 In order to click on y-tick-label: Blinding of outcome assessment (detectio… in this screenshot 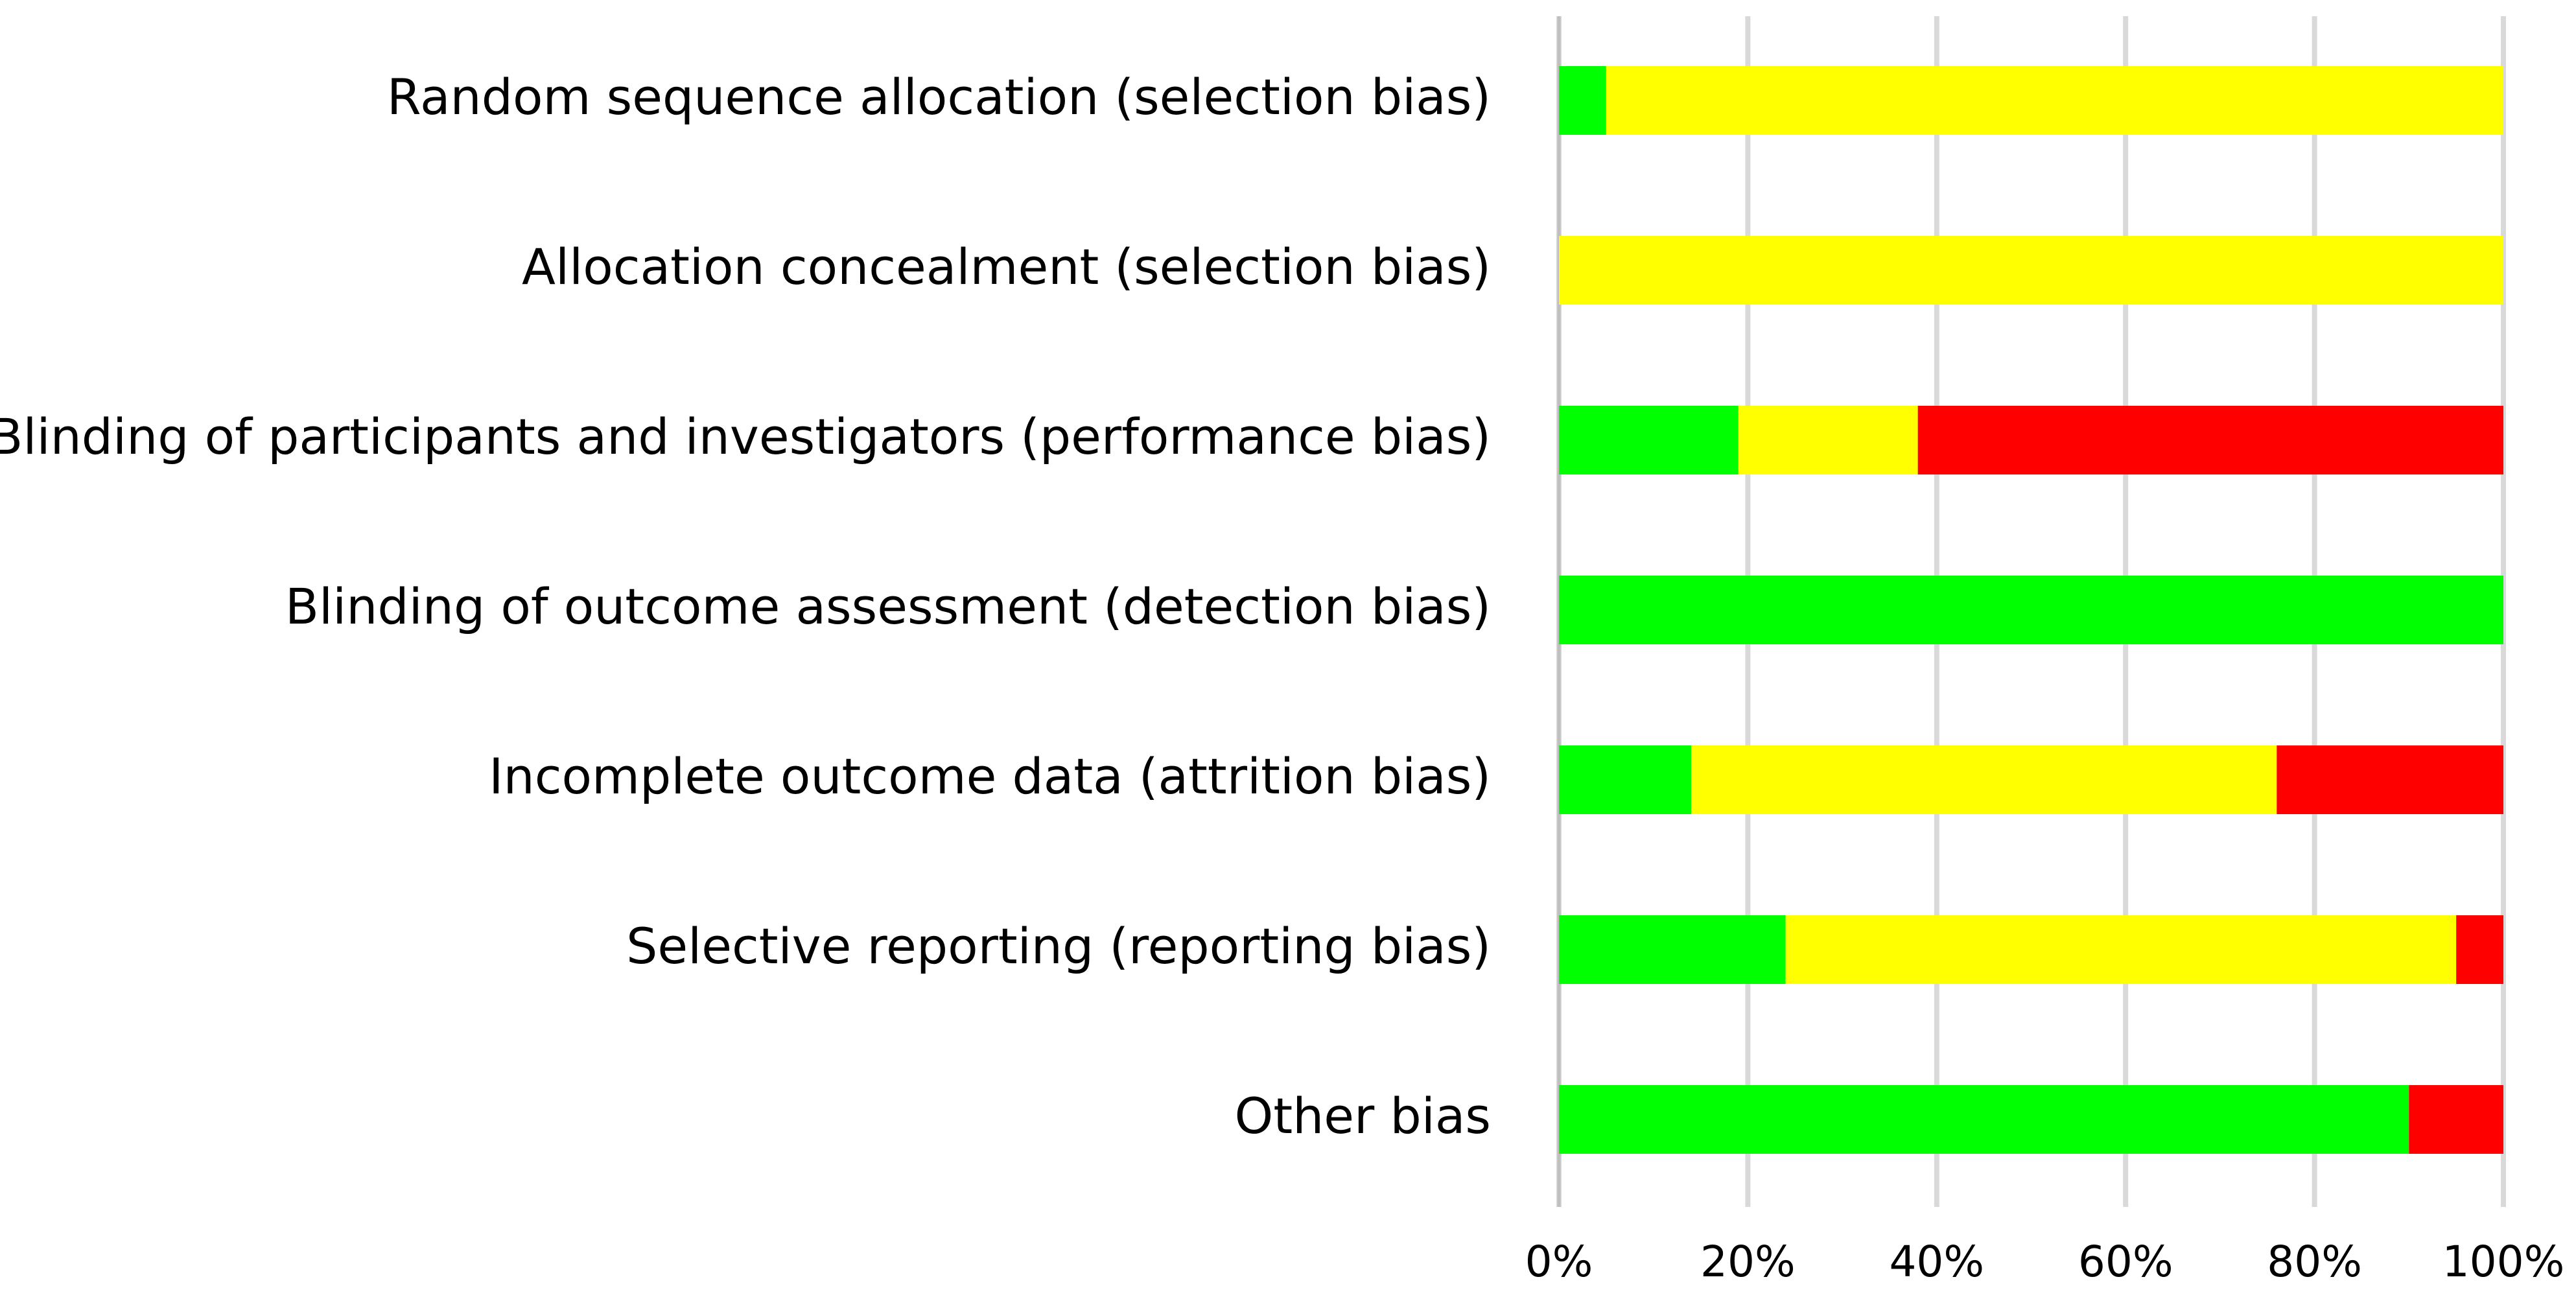, I will do `click(888, 606)`.